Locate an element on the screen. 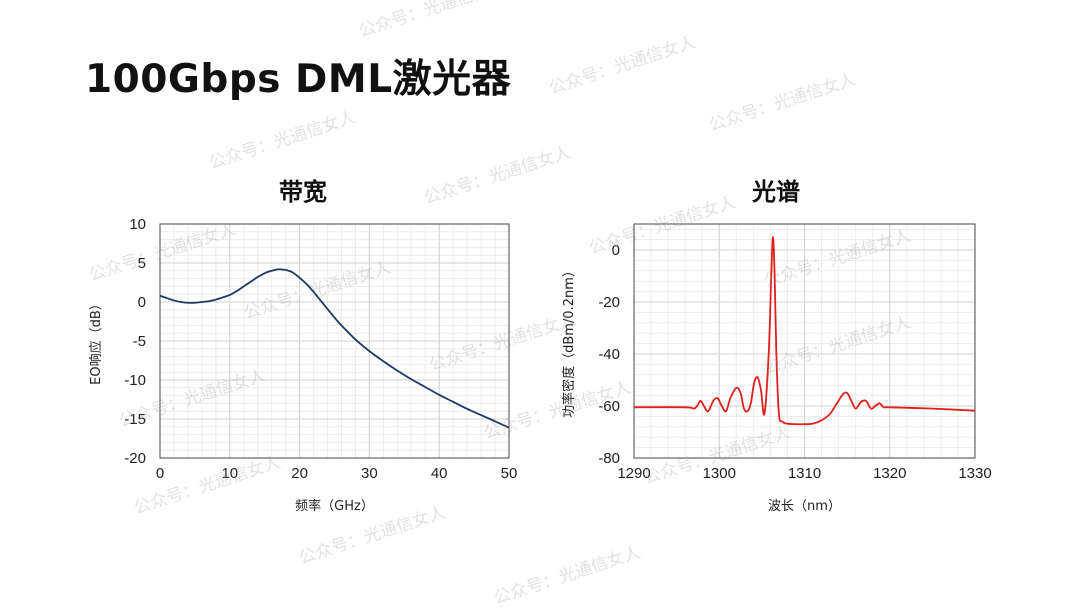 This screenshot has width=1080, height=609. y-axis-label: 功率密度（dBm/0.2nm） is located at coordinates (569, 341).